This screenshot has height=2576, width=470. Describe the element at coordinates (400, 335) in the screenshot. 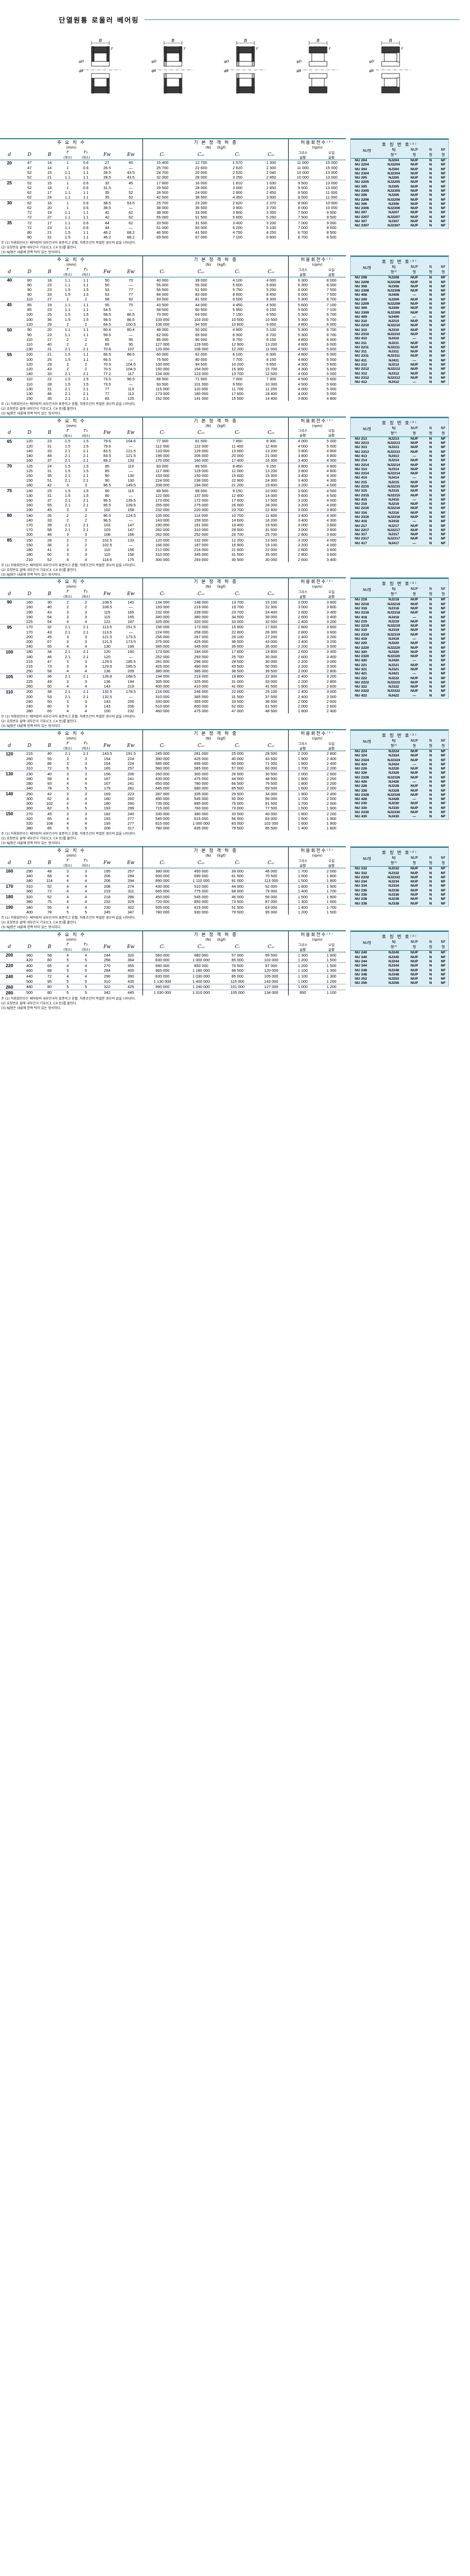

I see `designation-row: NU 2310 NJ2310 NUP N NF` at that location.